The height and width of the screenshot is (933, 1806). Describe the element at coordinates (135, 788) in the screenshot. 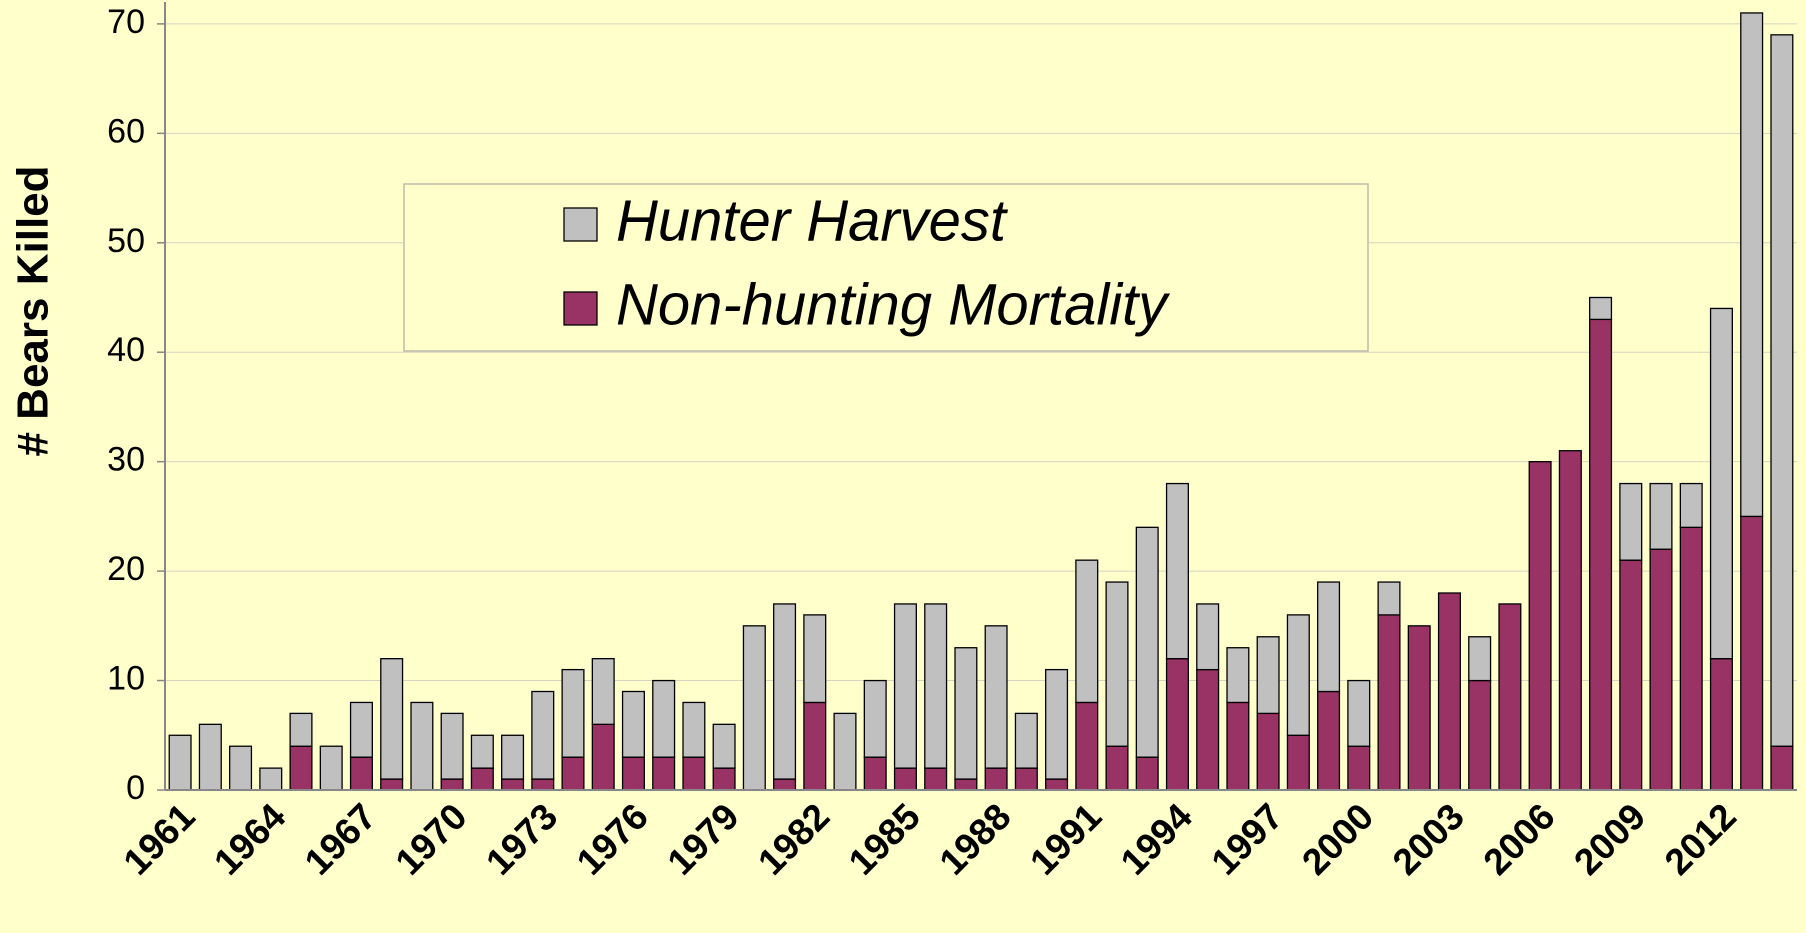

I see `y-tick-label: 0` at that location.